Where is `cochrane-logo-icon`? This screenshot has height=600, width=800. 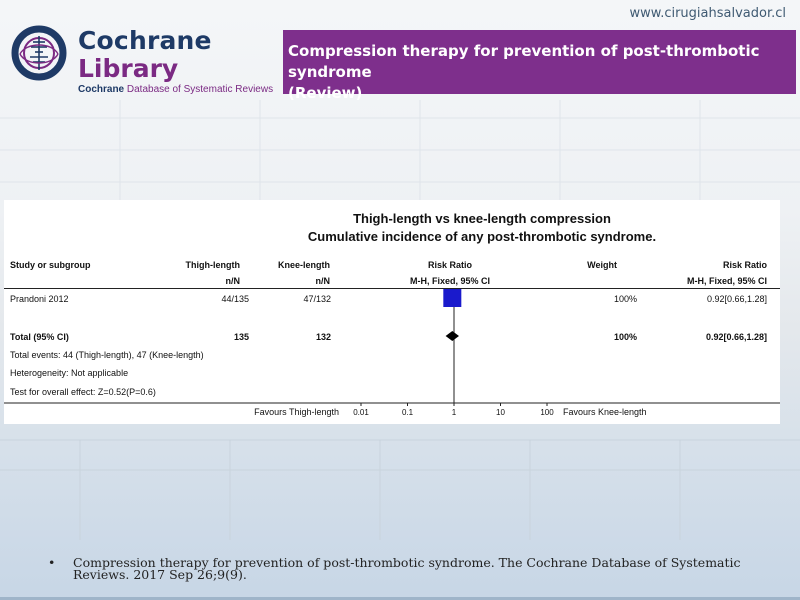 cochrane-logo-icon is located at coordinates (39, 53).